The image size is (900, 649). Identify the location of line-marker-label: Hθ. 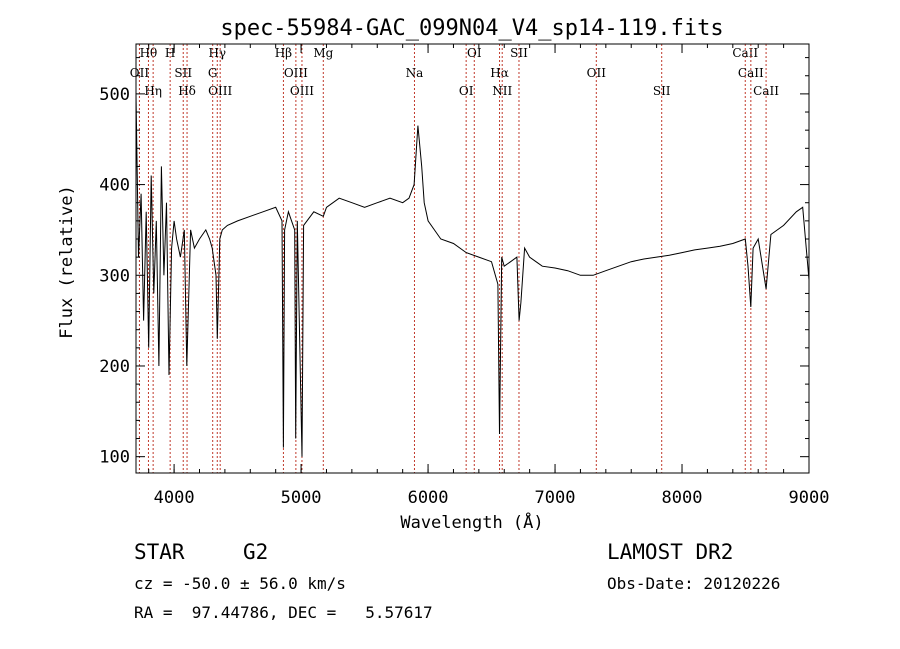
(149, 53).